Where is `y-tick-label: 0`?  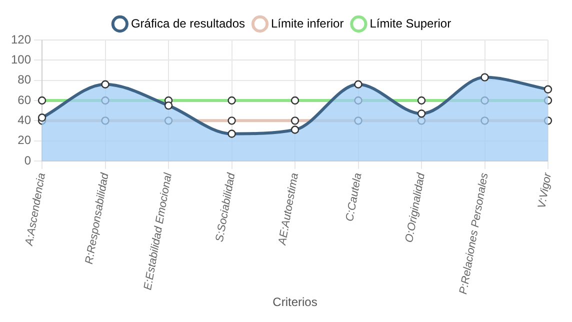
y-tick-label: 0 is located at coordinates (28, 160).